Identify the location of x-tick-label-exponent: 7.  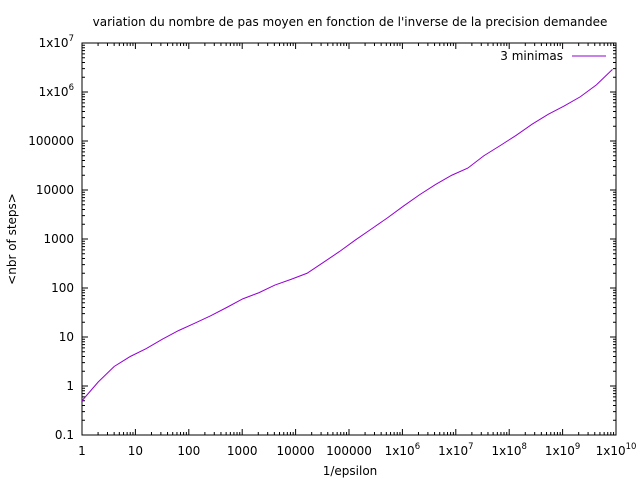
(470, 447).